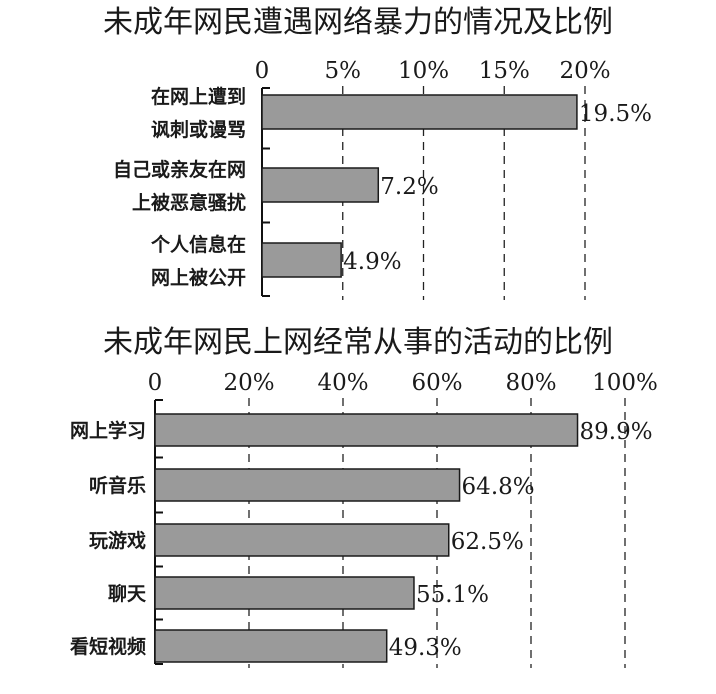 Image resolution: width=716 pixels, height=694 pixels. I want to click on data-label: 89.9%, so click(616, 432).